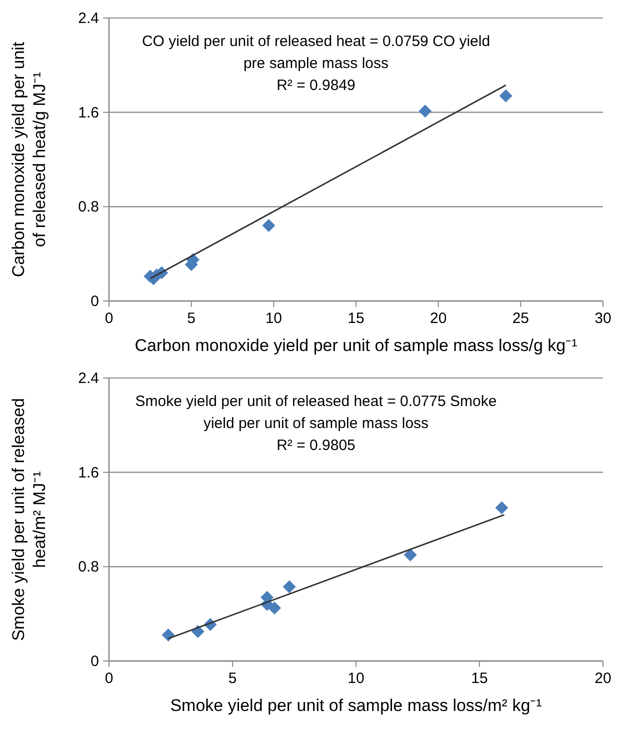 The height and width of the screenshot is (739, 628). I want to click on annotation: R² = 0.9805, so click(316, 445).